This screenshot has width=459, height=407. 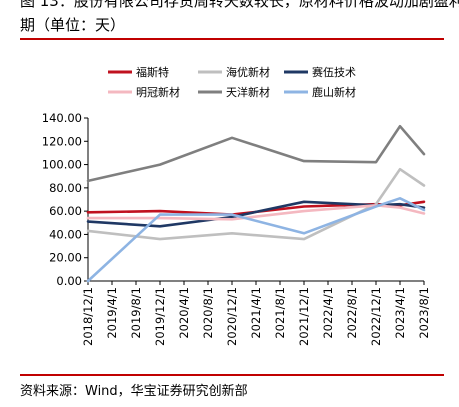 What do you see at coordinates (352, 313) in the screenshot?
I see `x-tick-label: 2022/8/1` at bounding box center [352, 313].